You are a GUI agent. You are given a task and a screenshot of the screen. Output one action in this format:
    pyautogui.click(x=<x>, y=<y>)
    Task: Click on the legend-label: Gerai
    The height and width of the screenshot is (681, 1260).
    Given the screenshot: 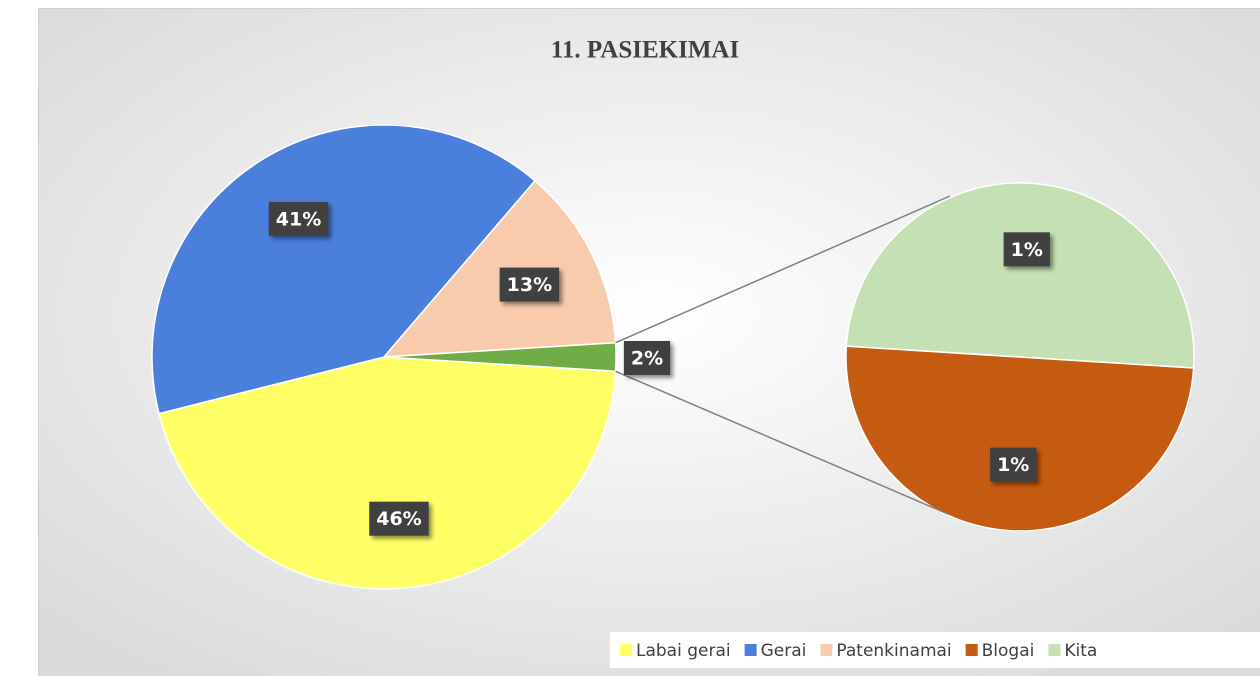 What is the action you would take?
    pyautogui.click(x=784, y=651)
    